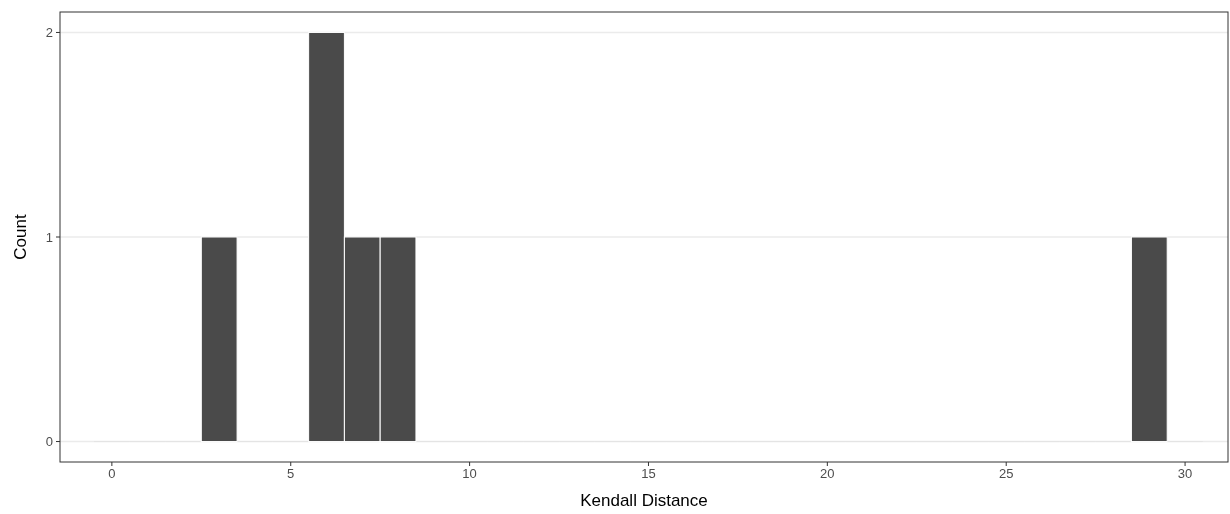 This screenshot has height=514, width=1230. Describe the element at coordinates (644, 500) in the screenshot. I see `x-axis-title: Kendall Distance` at that location.